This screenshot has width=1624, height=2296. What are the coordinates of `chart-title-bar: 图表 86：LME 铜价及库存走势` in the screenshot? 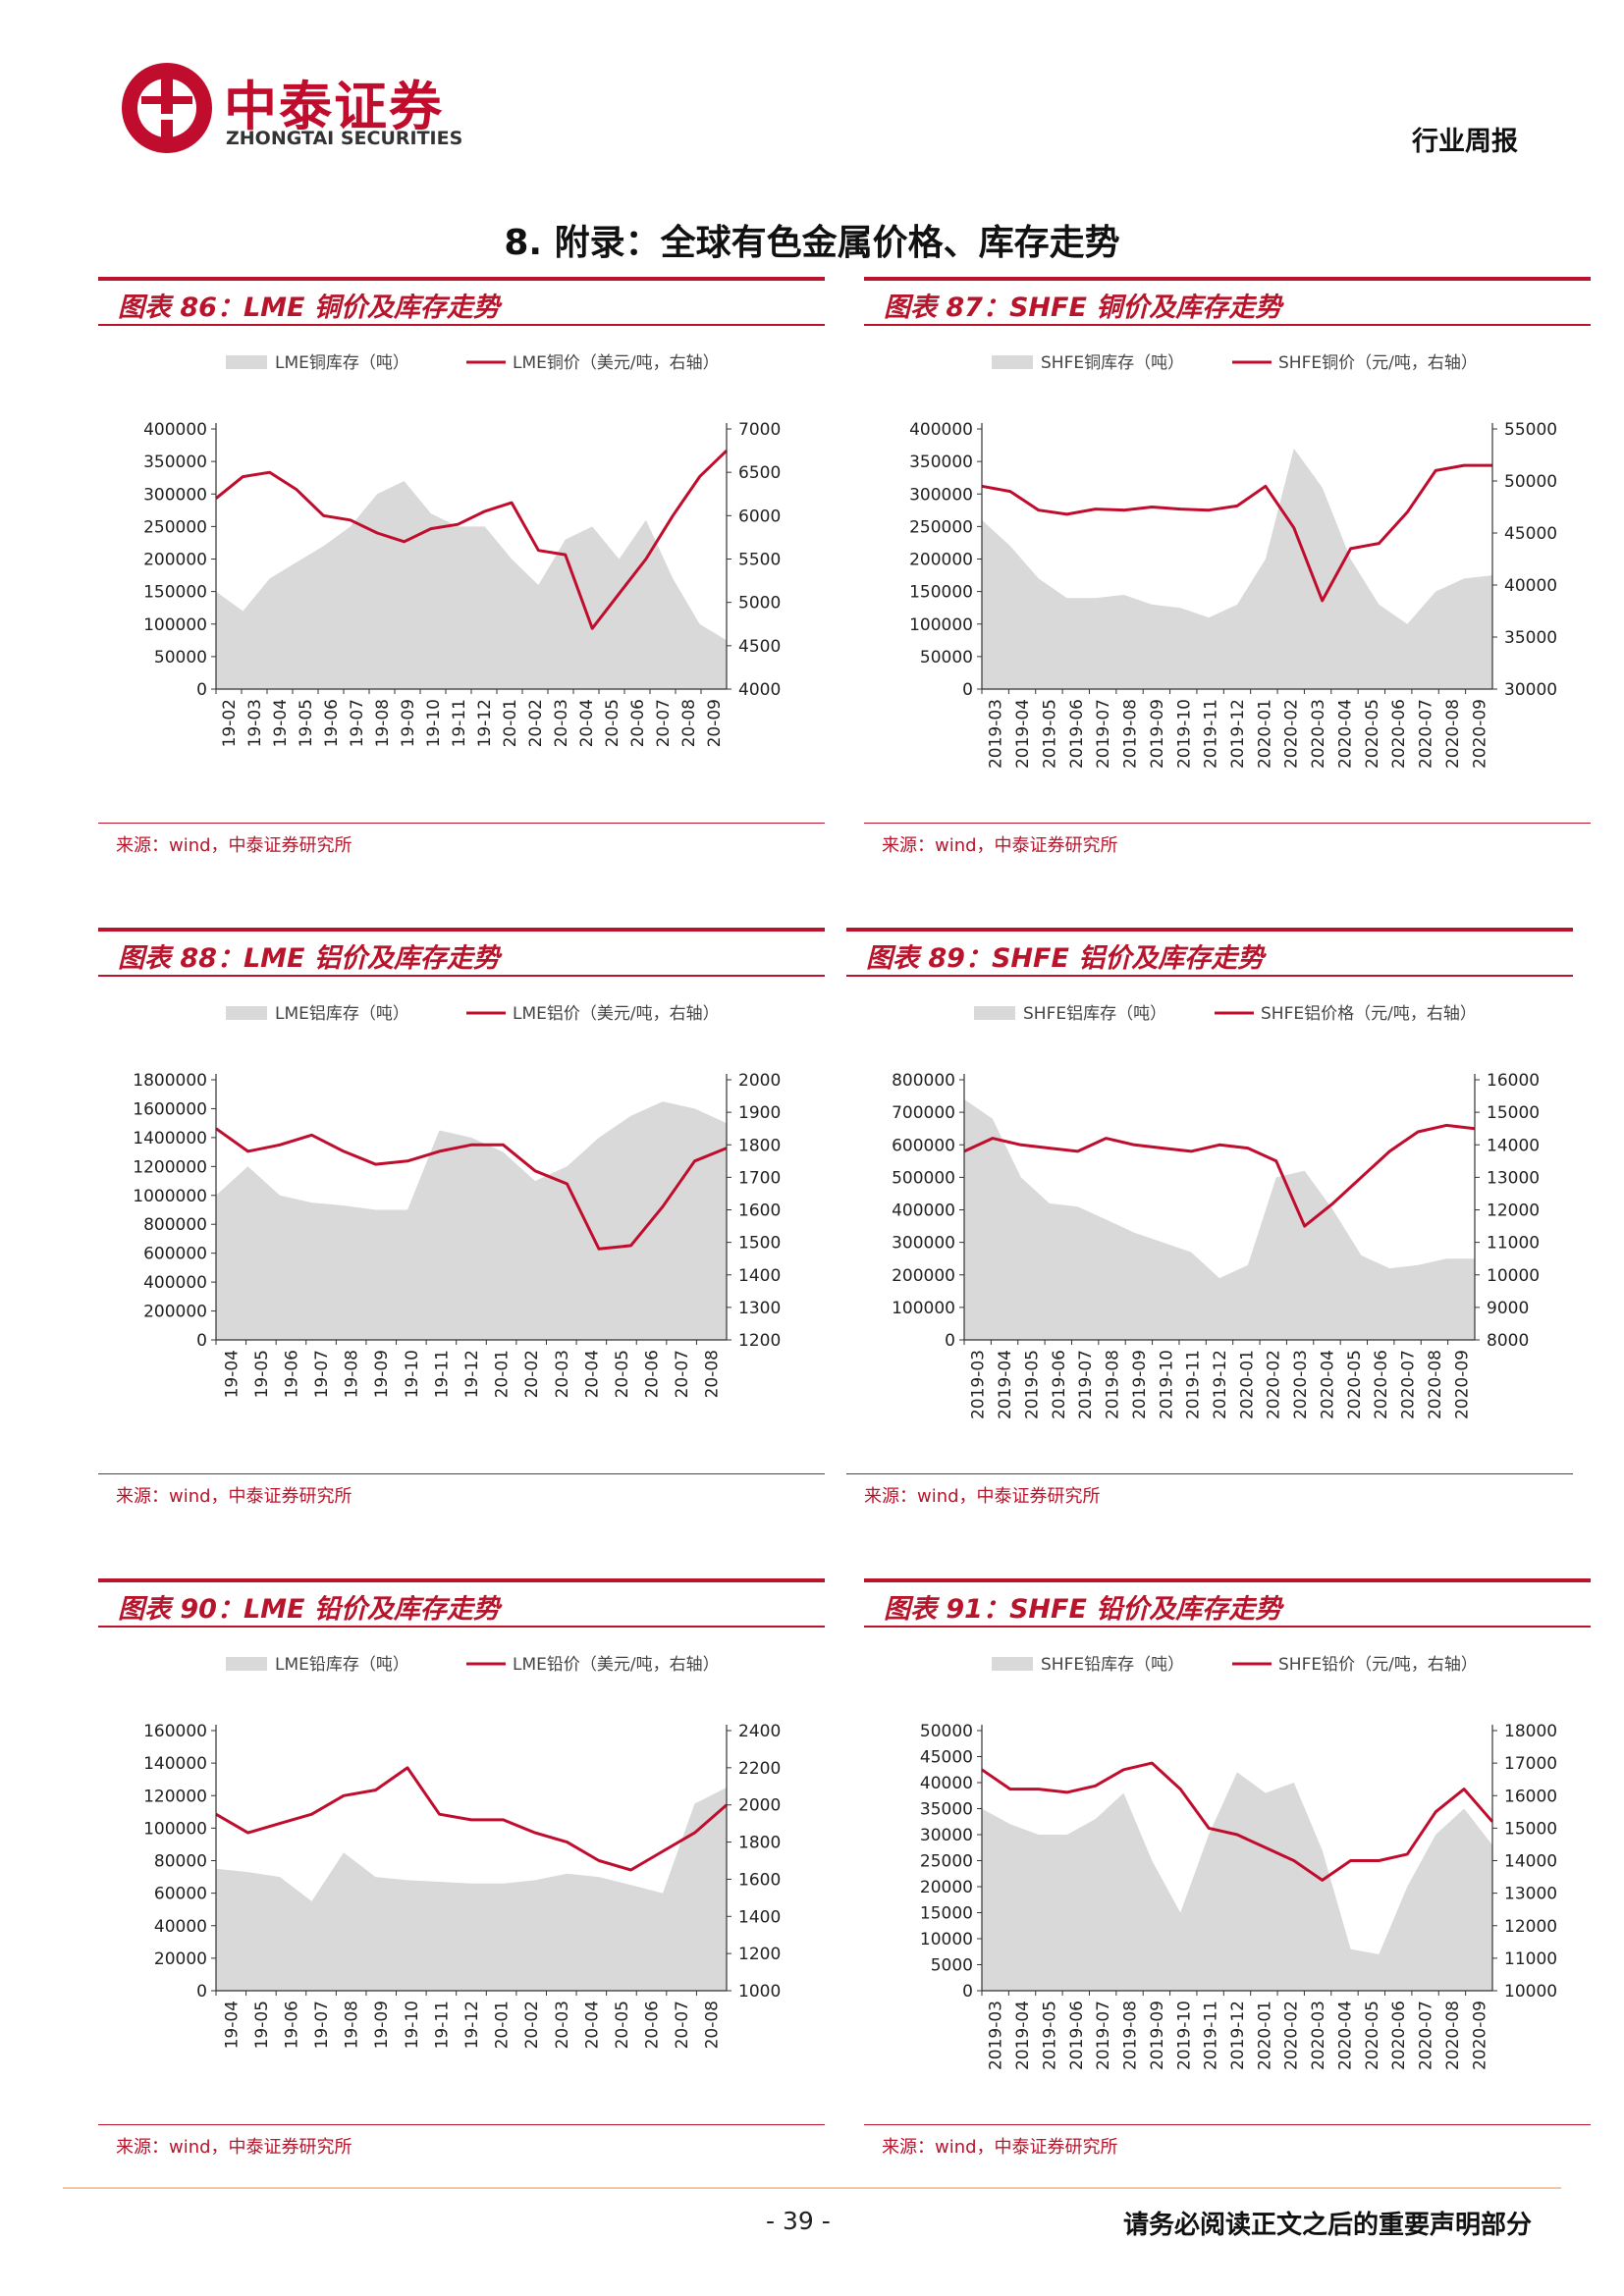 It's located at (461, 301).